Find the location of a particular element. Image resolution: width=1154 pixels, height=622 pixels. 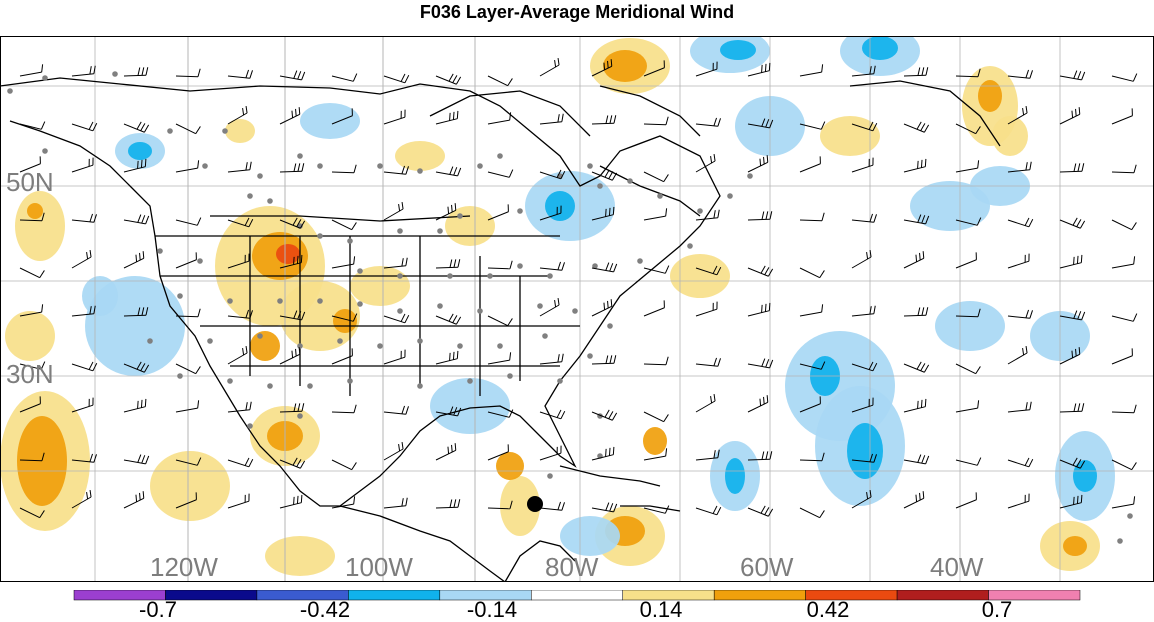

lat-label-50n: 50N is located at coordinates (30, 182).